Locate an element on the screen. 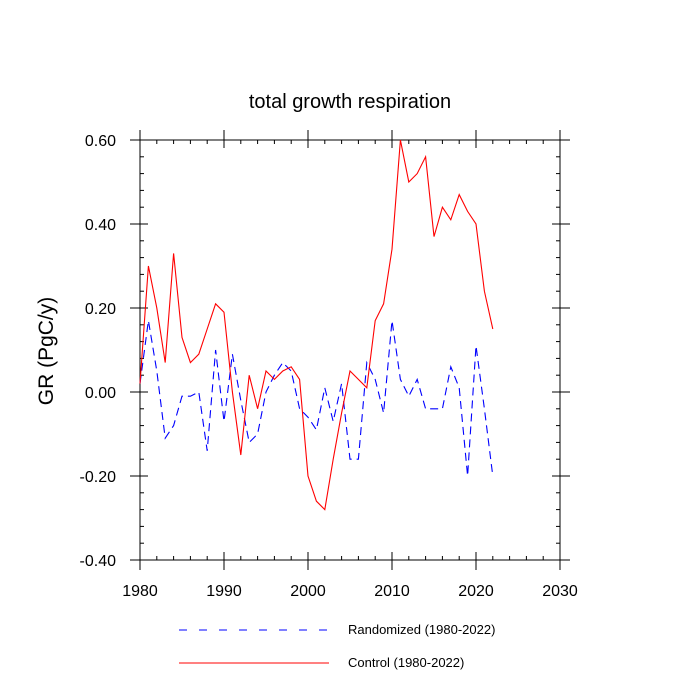 This screenshot has height=700, width=700. series-line-randomized is located at coordinates (316, 398).